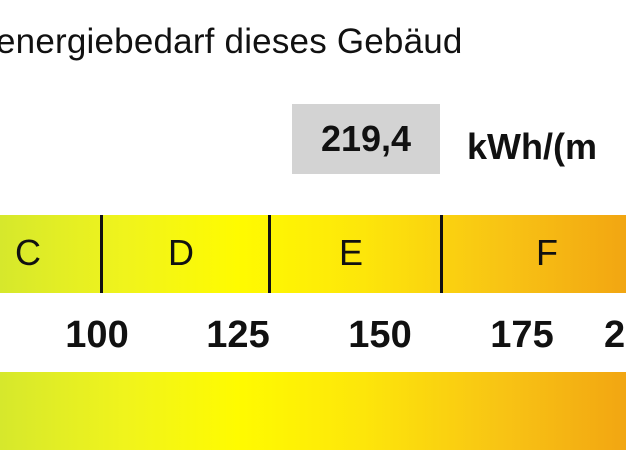 Image resolution: width=626 pixels, height=470 pixels. What do you see at coordinates (28, 252) in the screenshot?
I see `class-label-c: C` at bounding box center [28, 252].